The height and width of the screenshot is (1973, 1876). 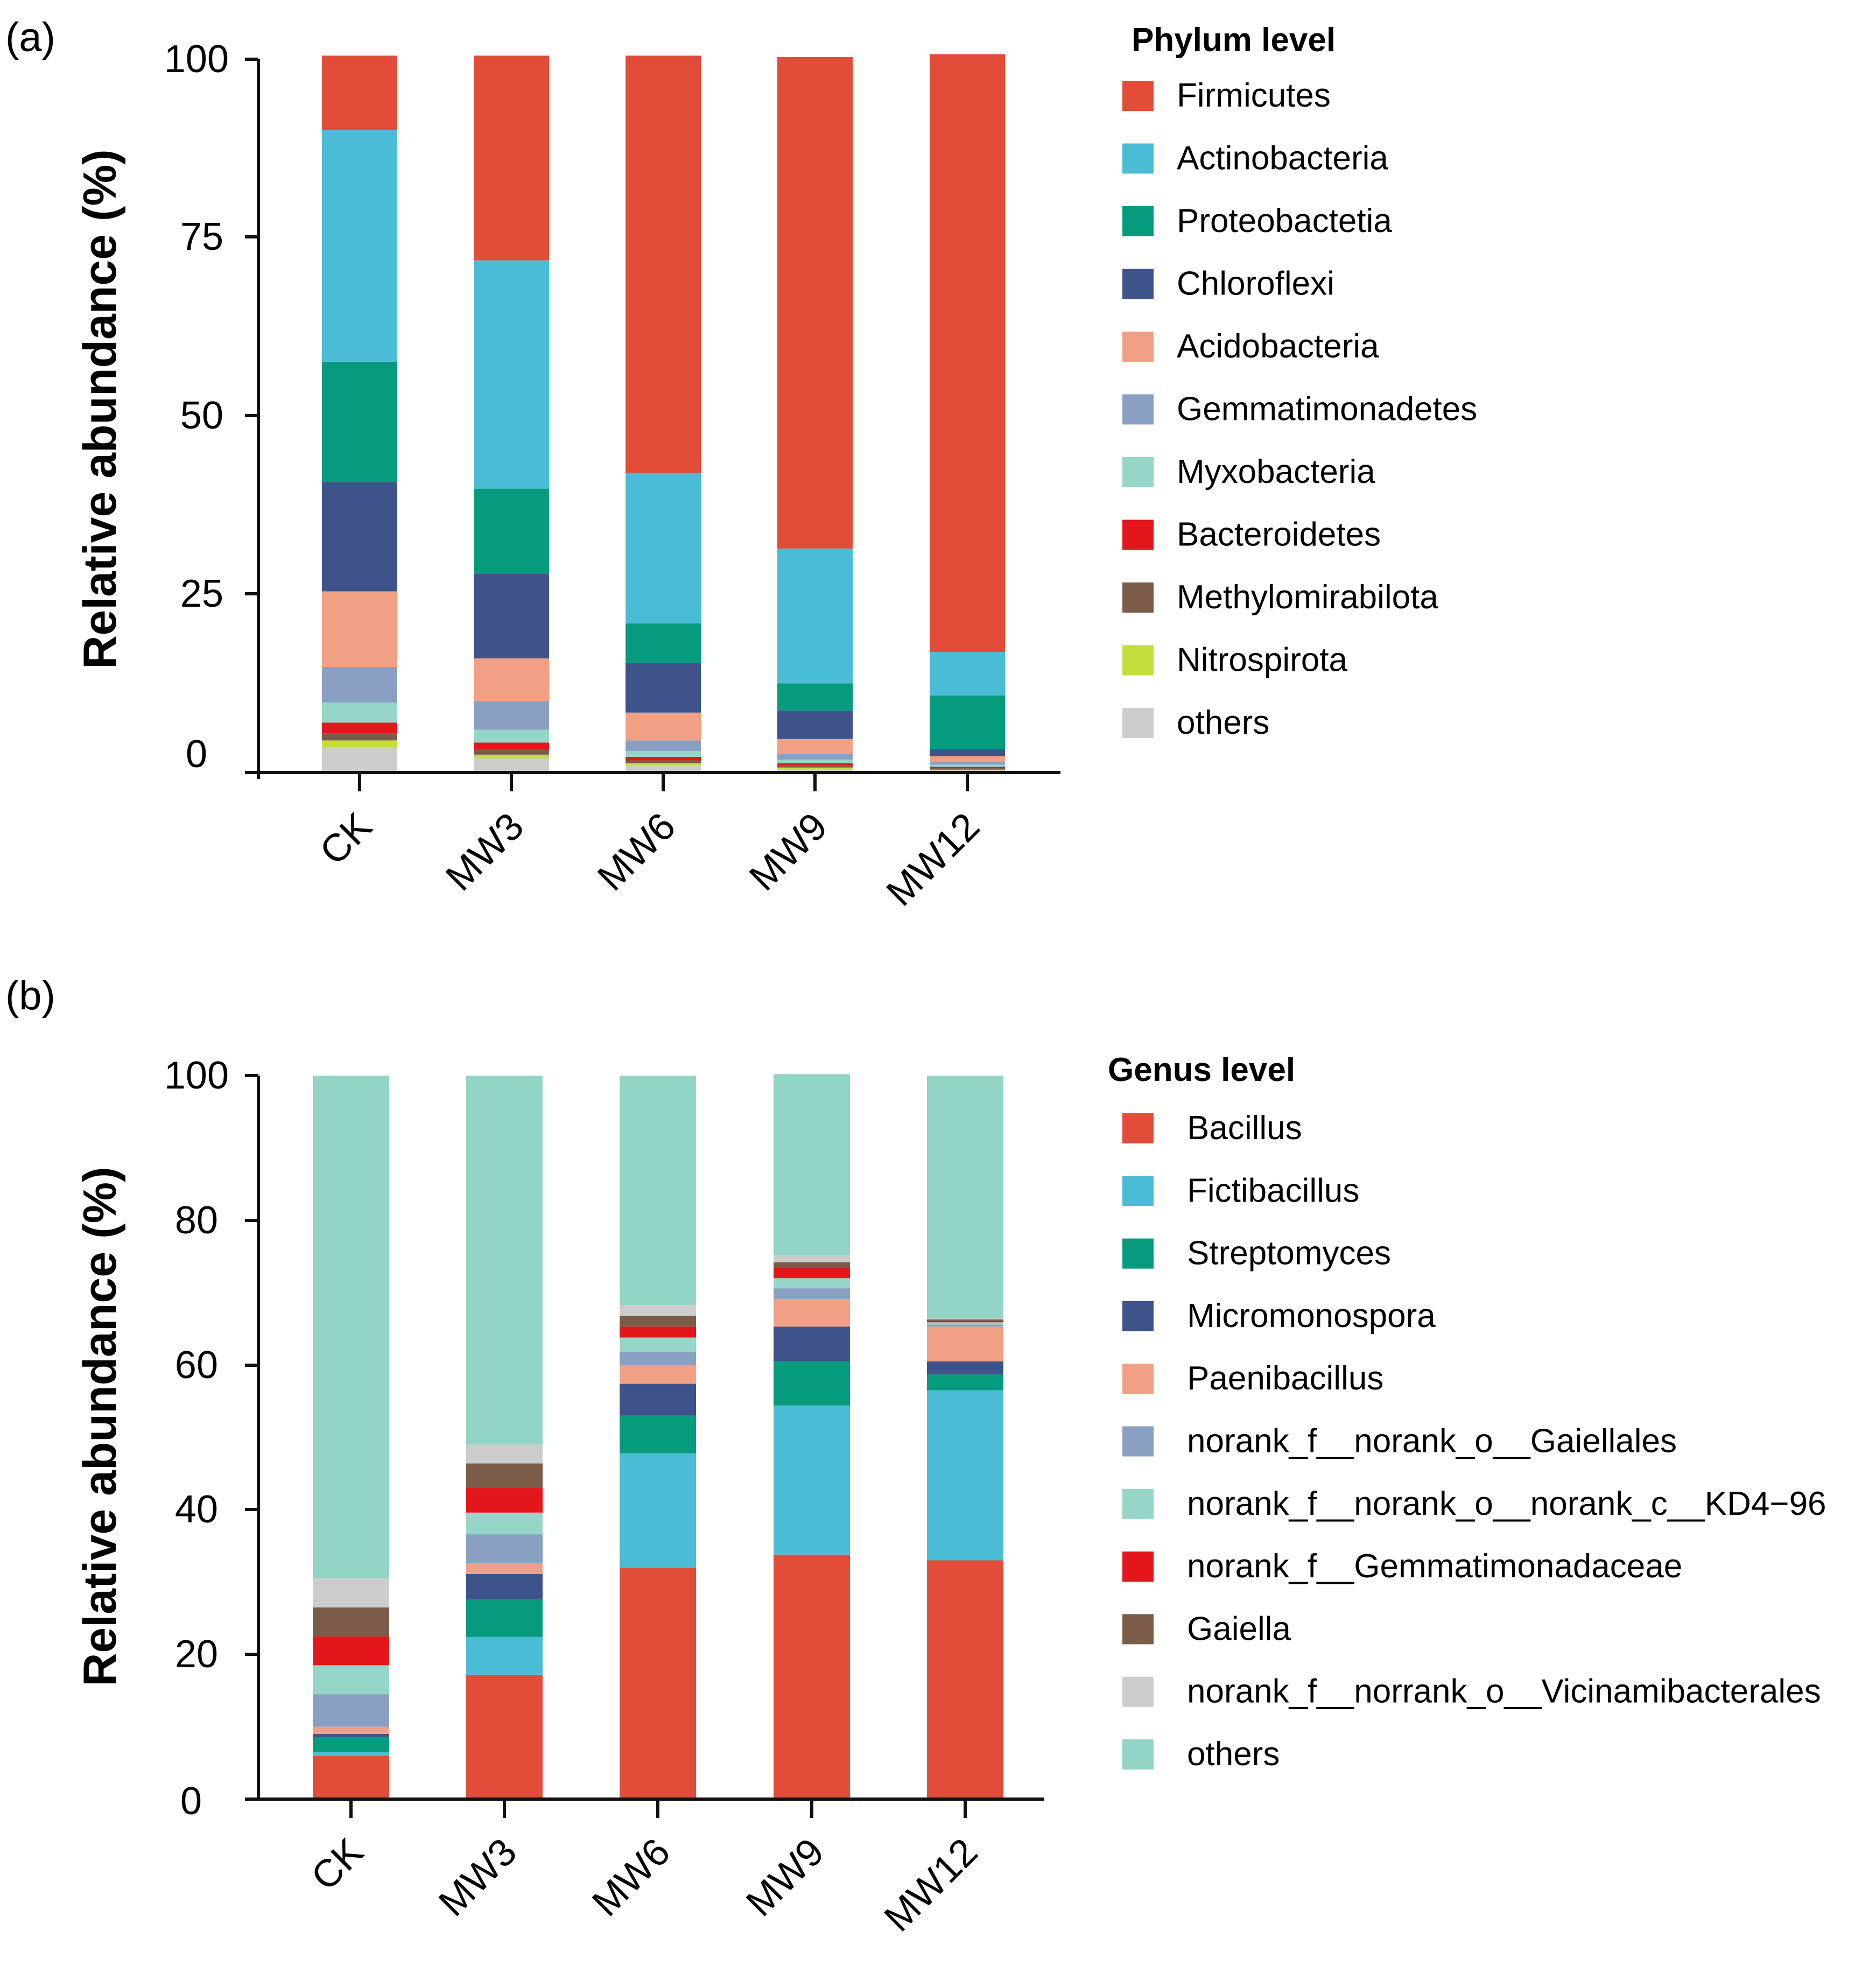 What do you see at coordinates (485, 852) in the screenshot?
I see `x-category-label: MW3` at bounding box center [485, 852].